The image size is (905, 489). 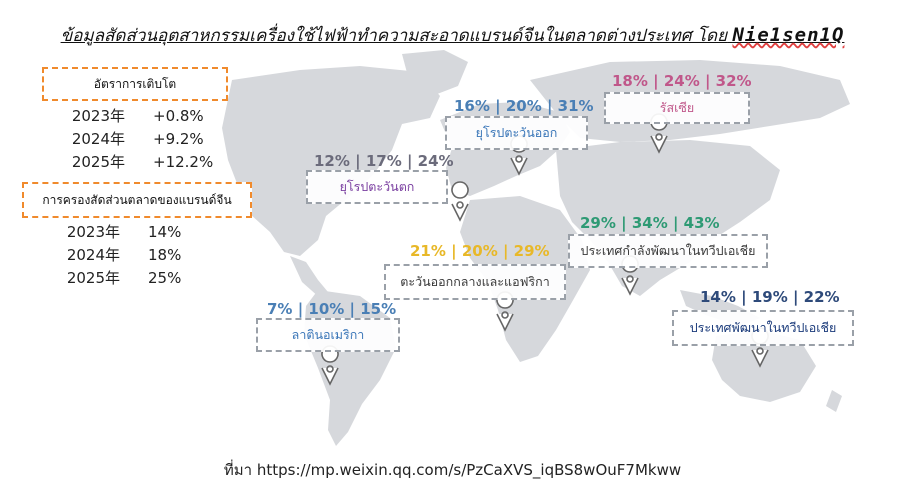 I want to click on share-year: 2025年, so click(x=93, y=278).